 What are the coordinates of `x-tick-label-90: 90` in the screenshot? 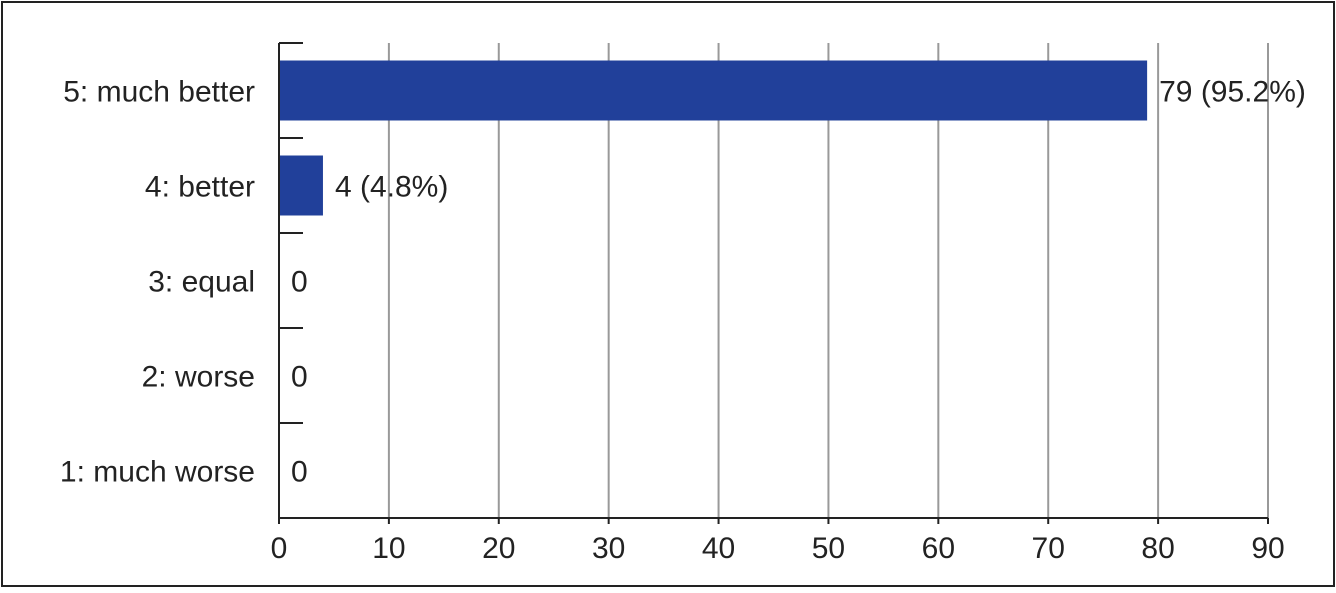 It's located at (1267, 548).